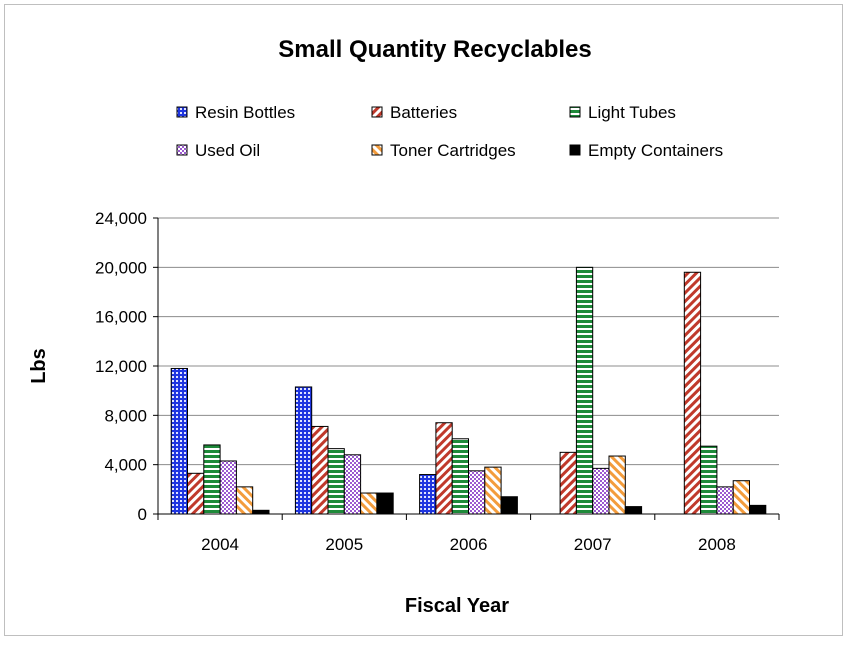 Image resolution: width=848 pixels, height=646 pixels. Describe the element at coordinates (125, 465) in the screenshot. I see `y-tick-label: 4,000` at that location.